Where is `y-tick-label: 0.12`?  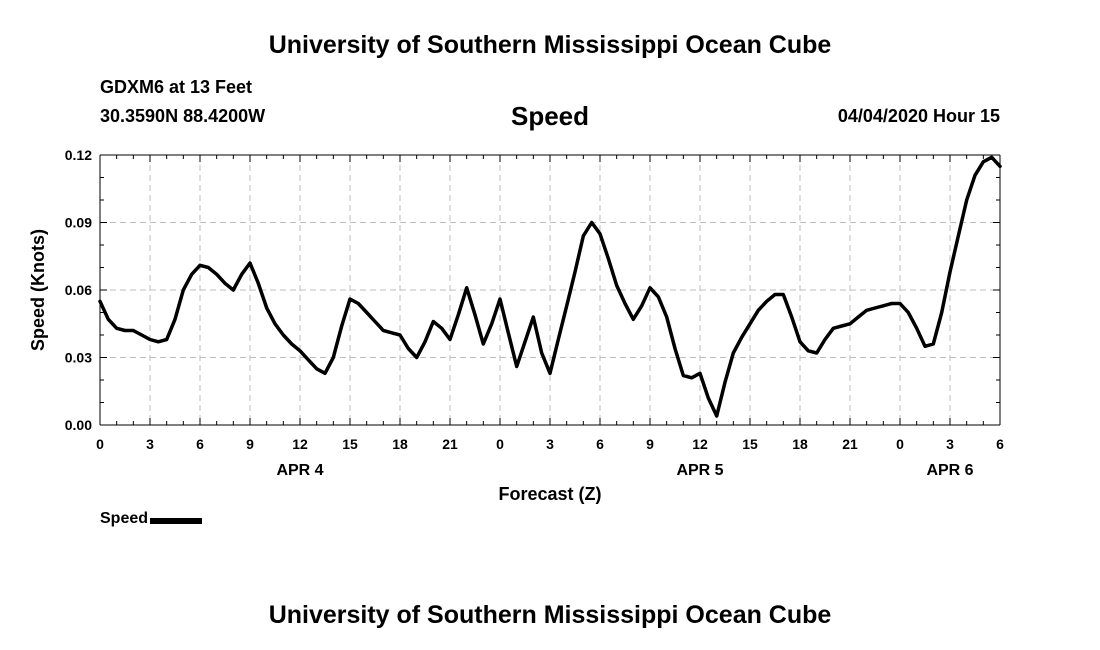
y-tick-label: 0.12 is located at coordinates (78, 155).